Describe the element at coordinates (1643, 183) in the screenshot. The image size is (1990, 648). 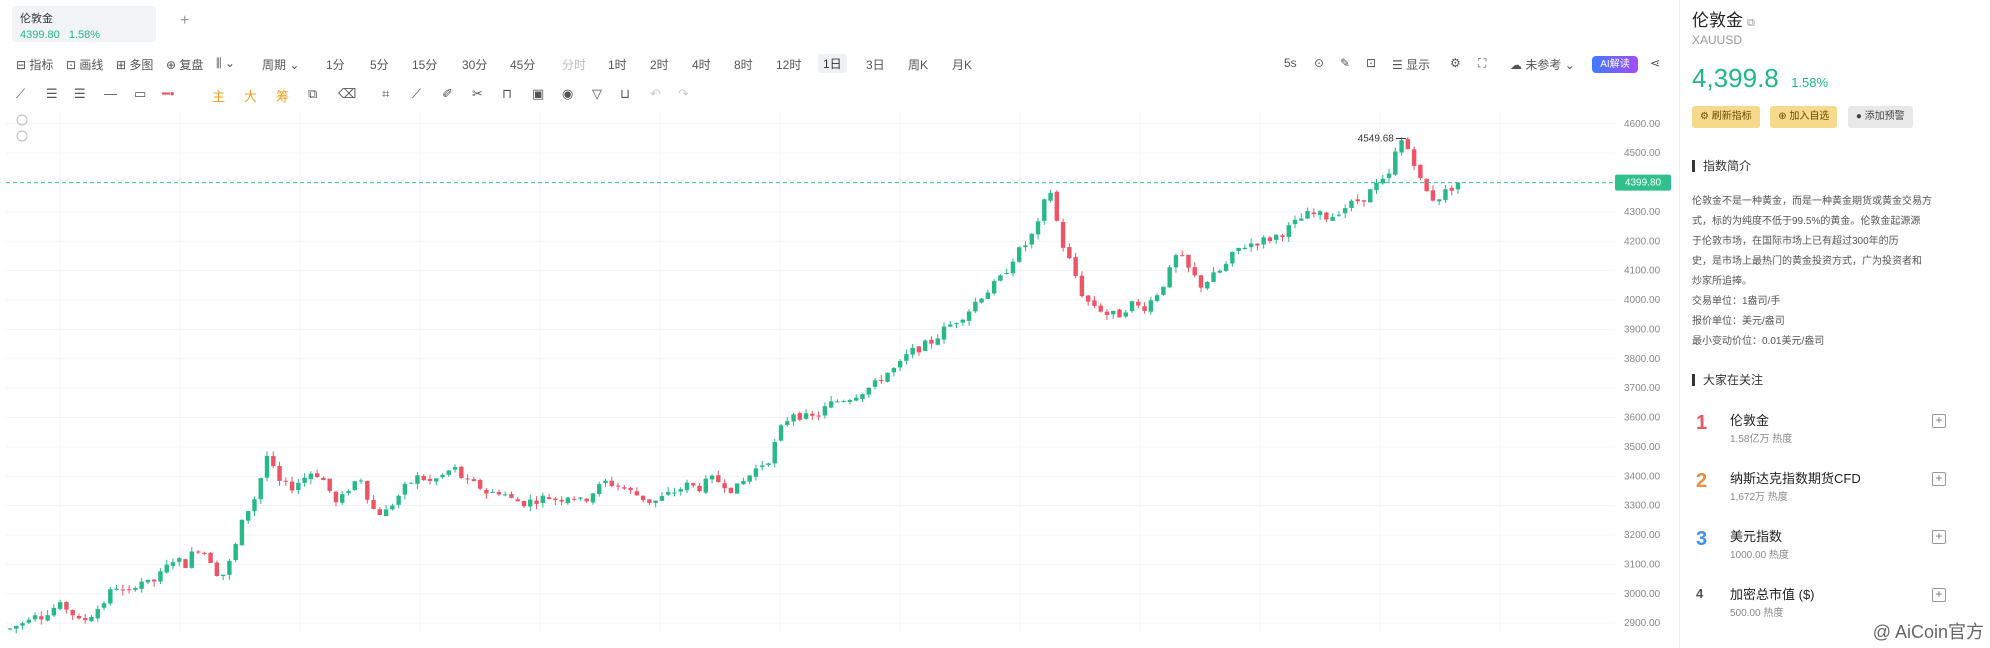
I see `current-price-label: 4399.80` at that location.